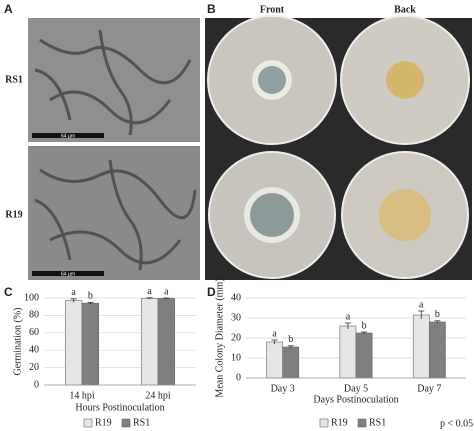 The image size is (474, 431). What do you see at coordinates (119, 407) in the screenshot?
I see `x-axis-title: Hours Postinoculation` at bounding box center [119, 407].